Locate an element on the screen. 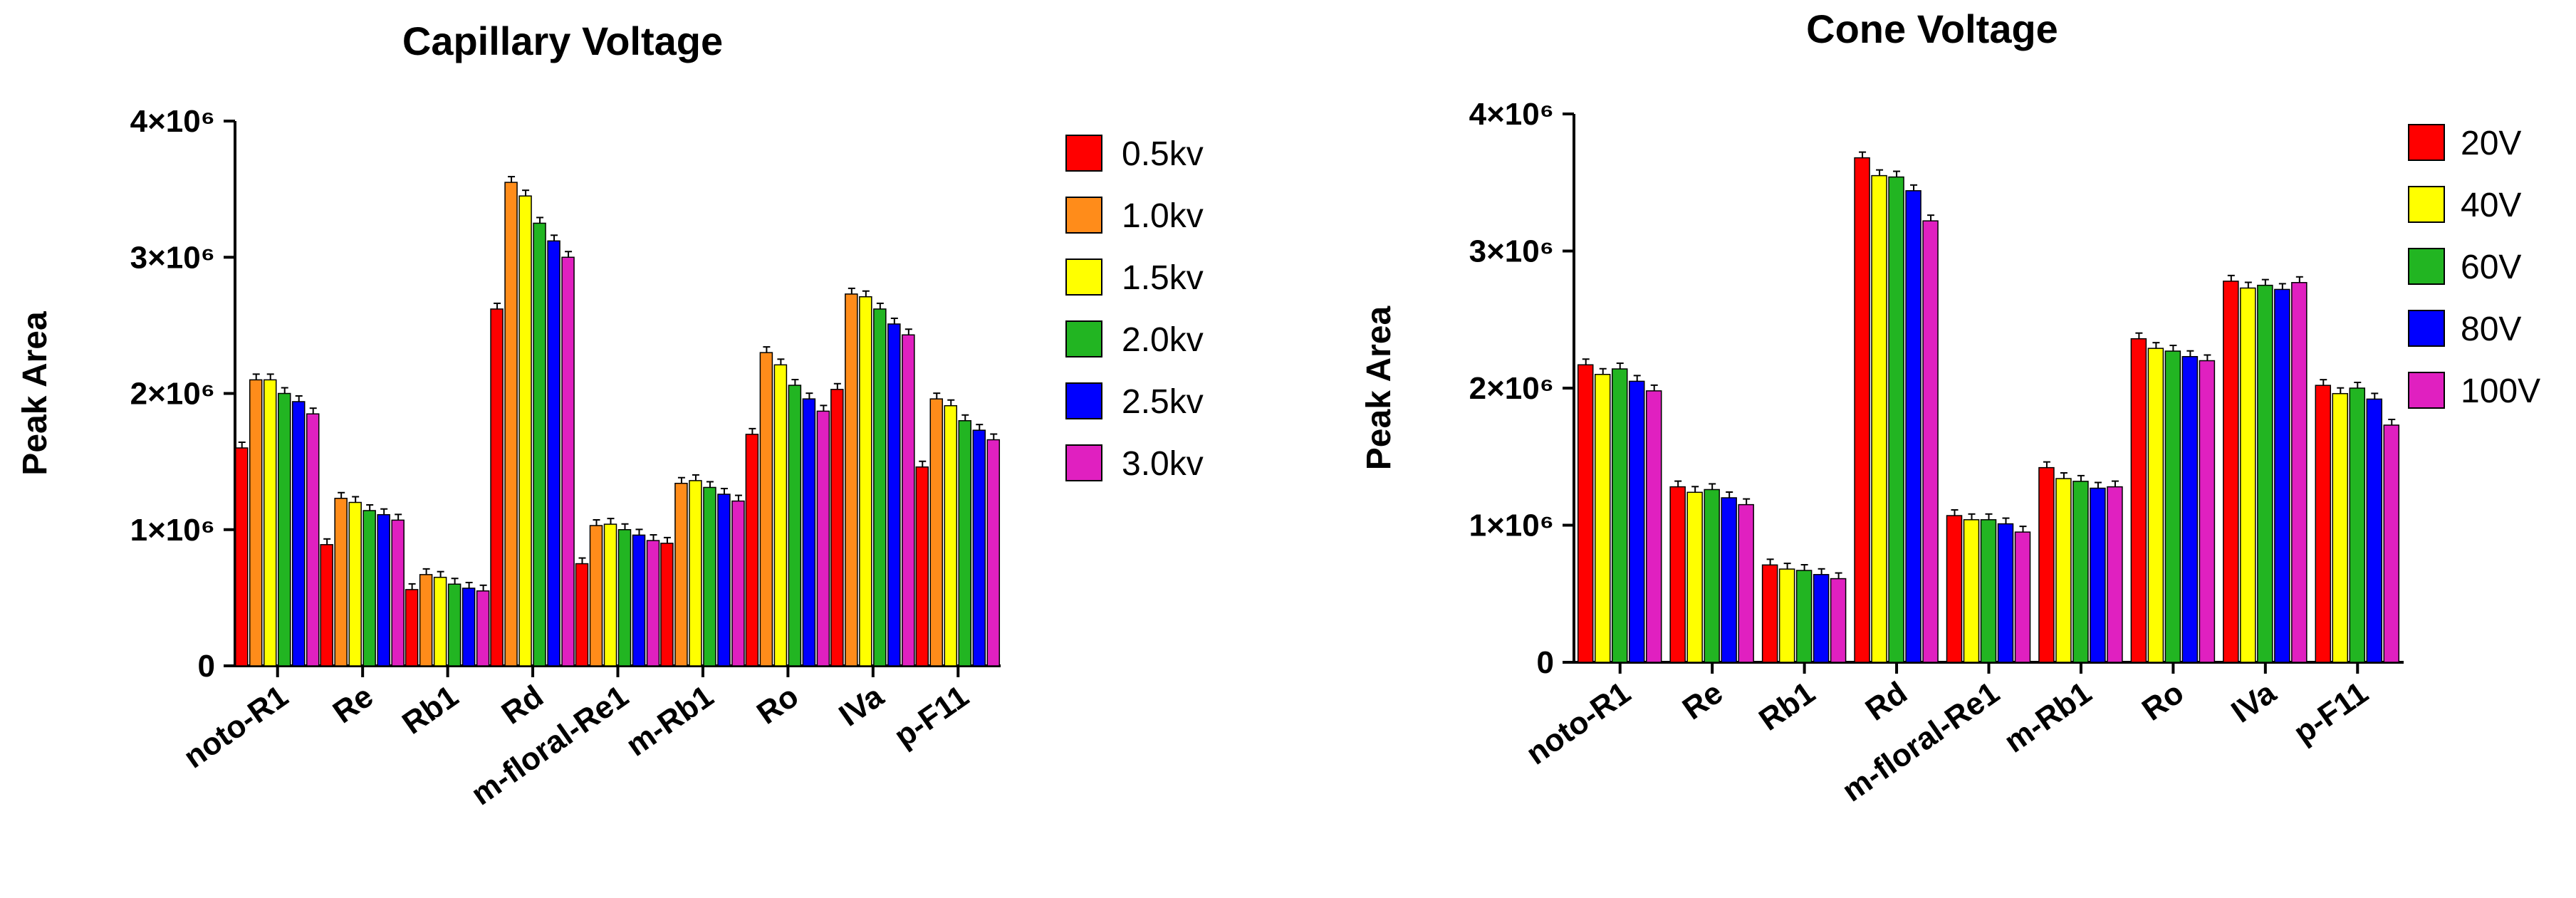 This screenshot has width=2576, height=898. x-tick-label: Re is located at coordinates (1703, 700).